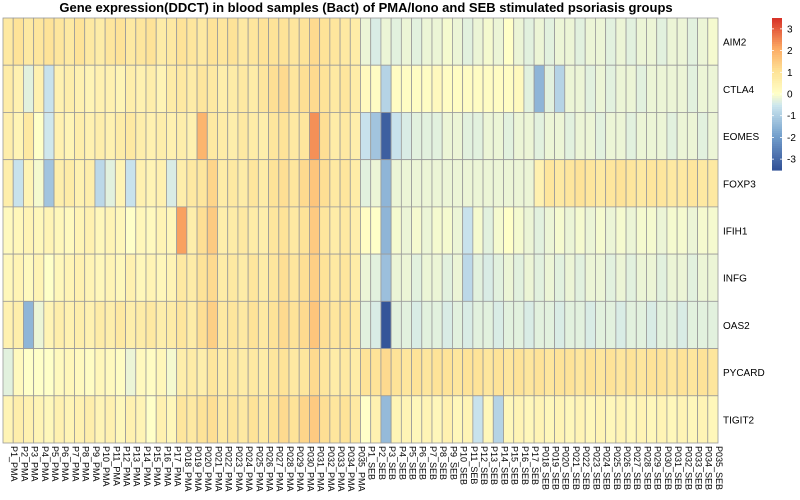 This screenshot has height=500, width=800. What do you see at coordinates (49, 88) in the screenshot?
I see `heatmap-cell-CTLA4-P5_PMA` at bounding box center [49, 88].